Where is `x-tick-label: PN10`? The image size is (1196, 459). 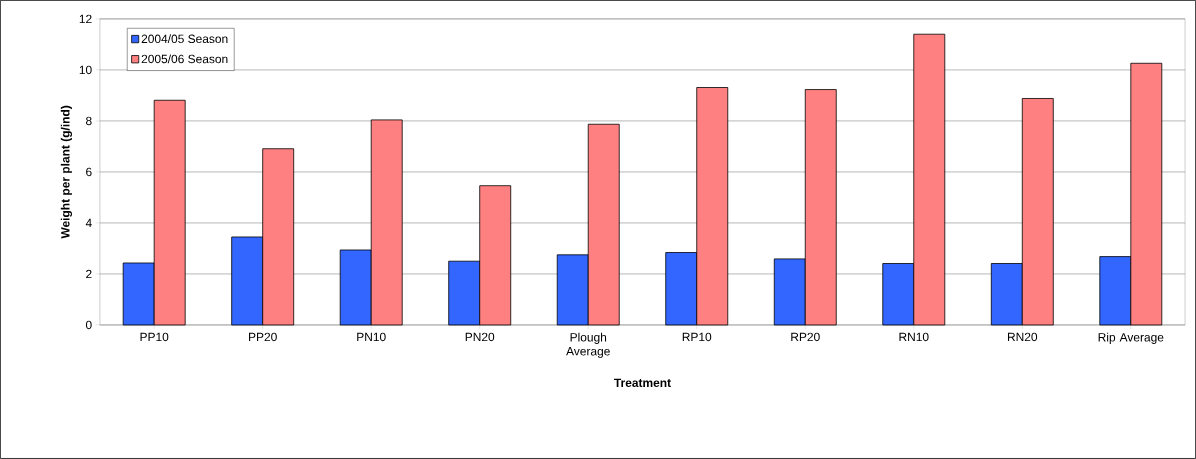
x-tick-label: PN10 is located at coordinates (371, 337).